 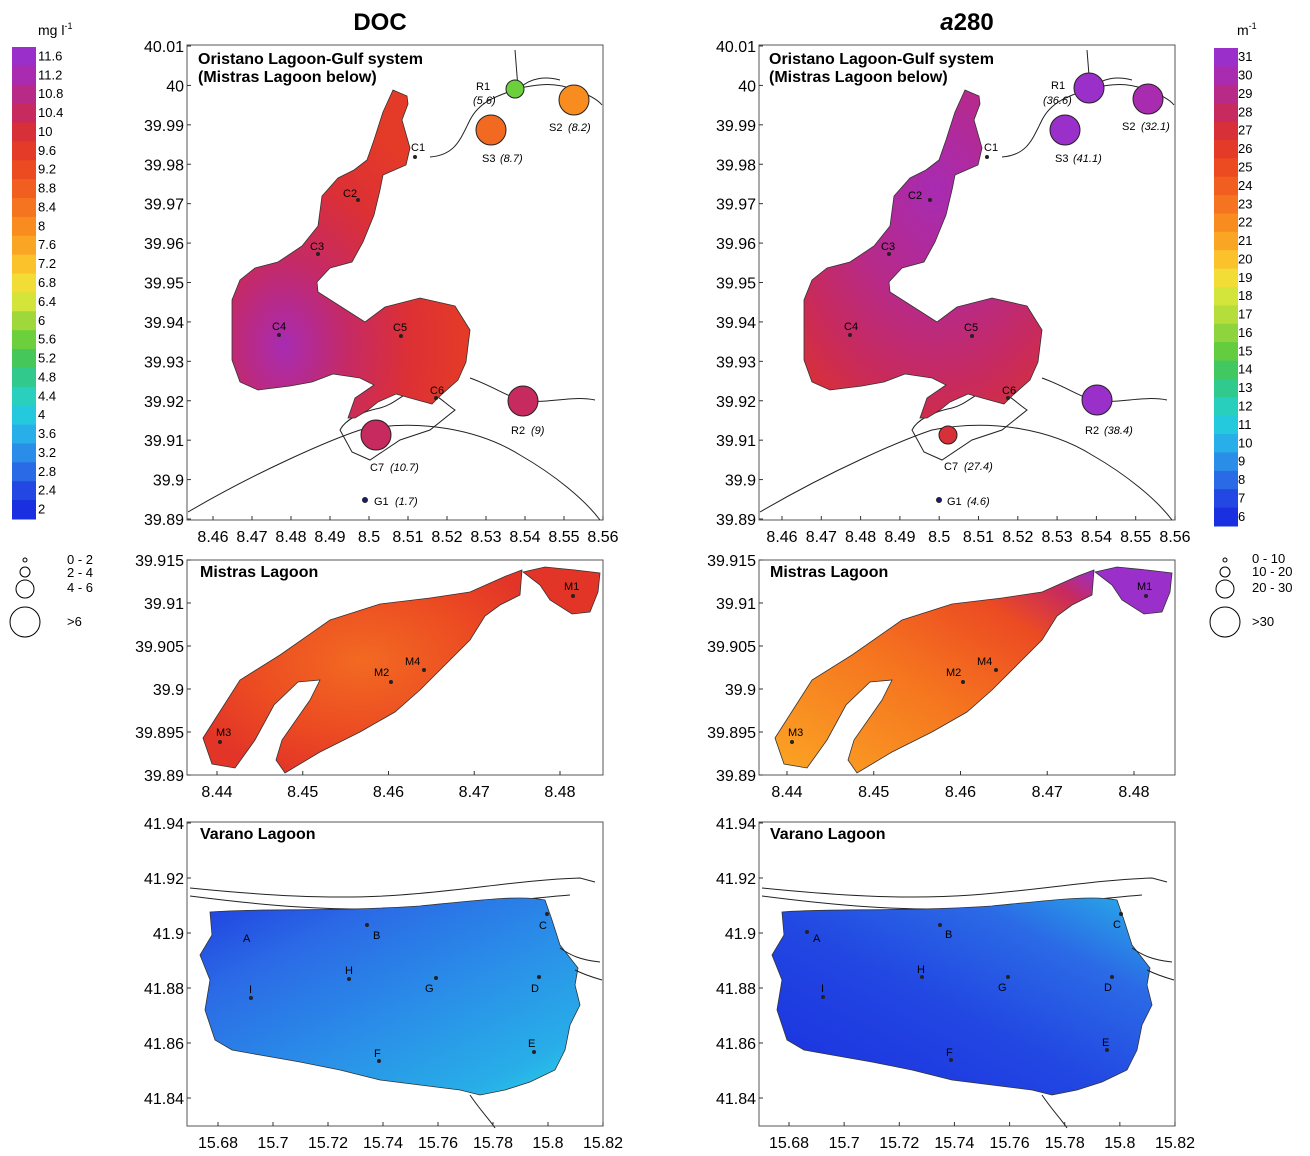 I want to click on doc-scale-label: 2.8, so click(x=47, y=471).